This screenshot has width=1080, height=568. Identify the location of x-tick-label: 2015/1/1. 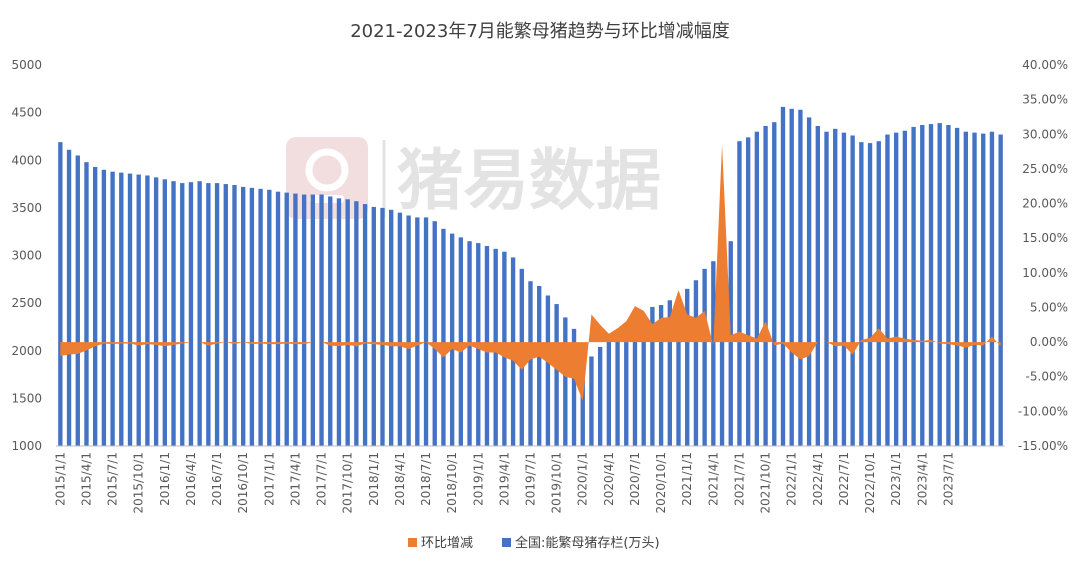
(60, 479).